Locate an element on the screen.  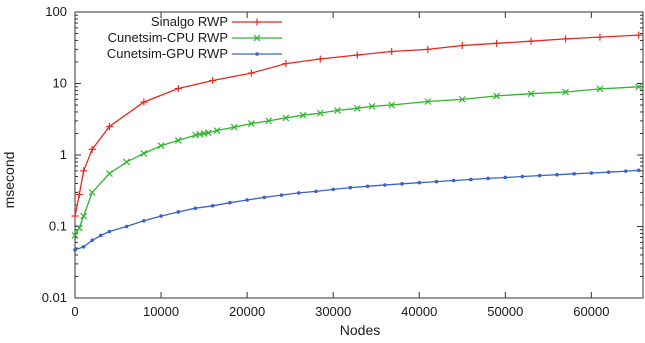
x-tick-label: 60000 is located at coordinates (591, 311).